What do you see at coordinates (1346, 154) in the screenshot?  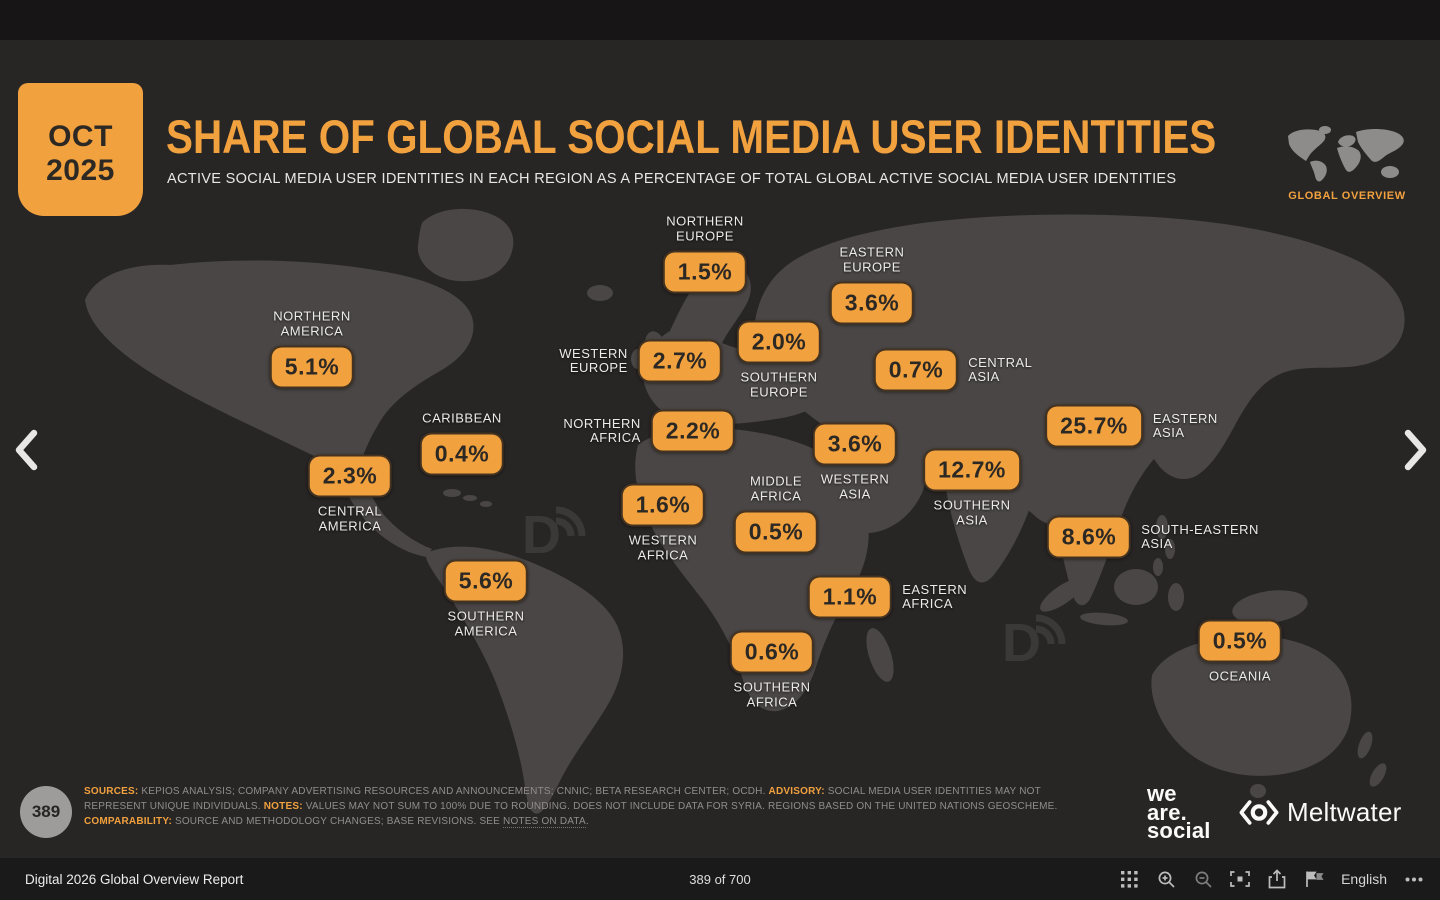 I see `global-overview-world-icon` at bounding box center [1346, 154].